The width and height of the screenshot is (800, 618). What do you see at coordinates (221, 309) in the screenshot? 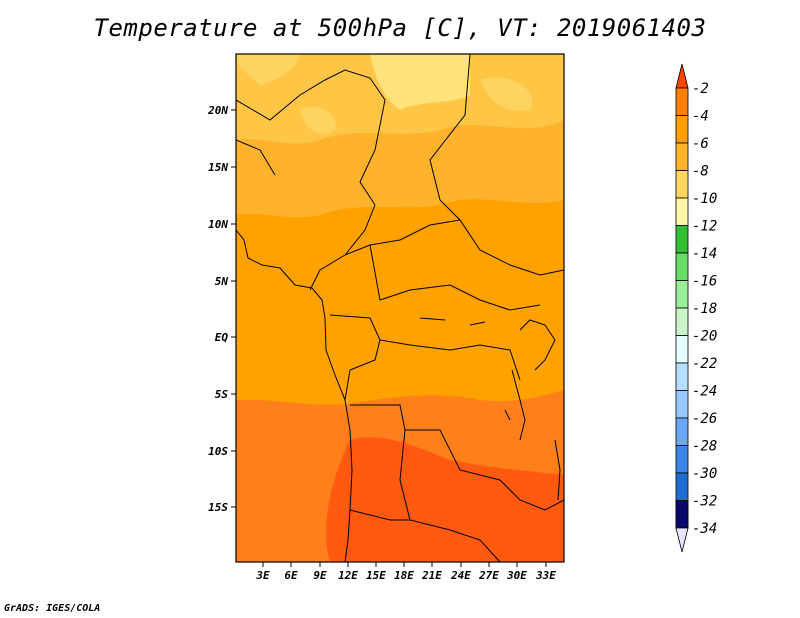
I see `latitude-axis: 20N 15N 10N 5N EQ 5S 10S 15S` at bounding box center [221, 309].